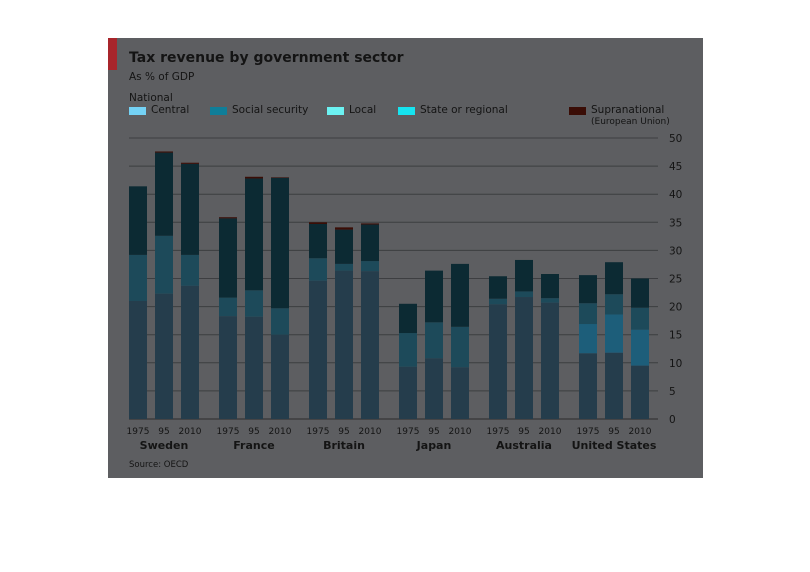 The height and width of the screenshot is (572, 810). Describe the element at coordinates (112, 54) in the screenshot. I see `brand-bar` at that location.